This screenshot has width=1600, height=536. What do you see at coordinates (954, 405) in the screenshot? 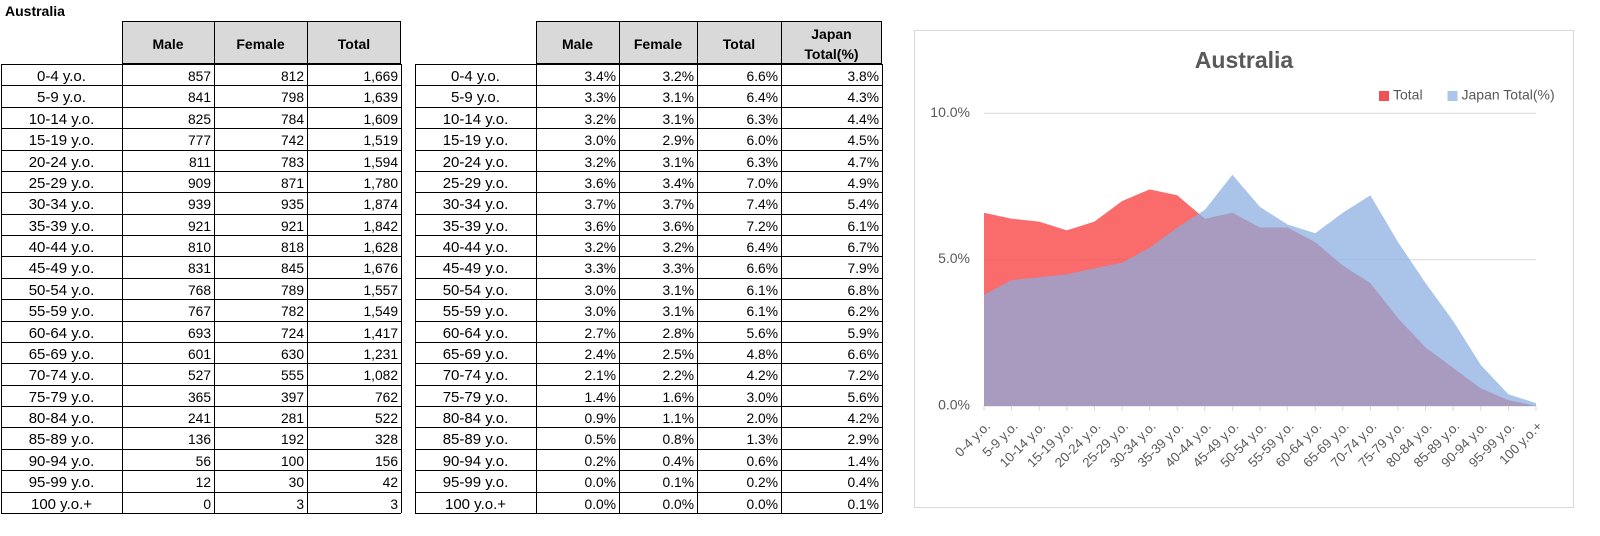
I see `svg-text: 0.0%` at bounding box center [954, 405].